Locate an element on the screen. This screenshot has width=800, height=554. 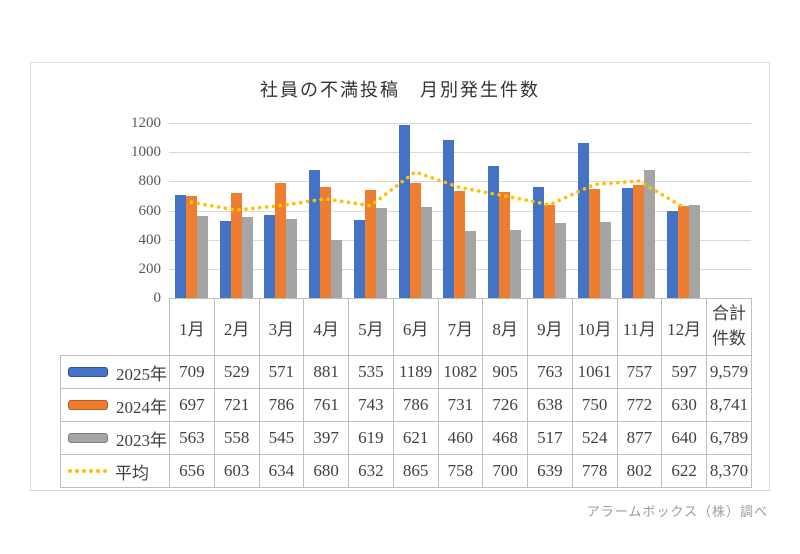
chart-title: 社員の不満投稿 月別発生件数 is located at coordinates (400, 90).